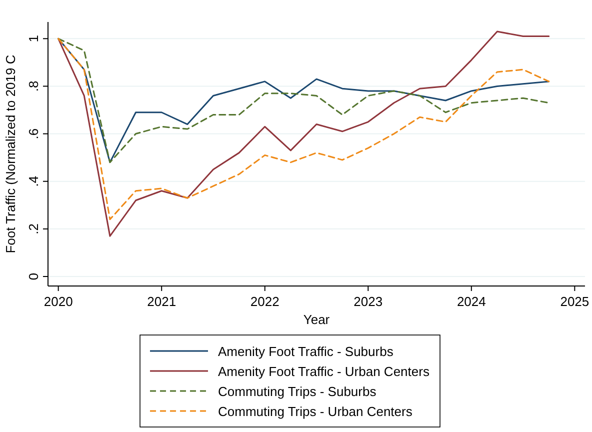 The height and width of the screenshot is (432, 592). What do you see at coordinates (33, 86) in the screenshot?
I see `y-tick-label: .8` at bounding box center [33, 86].